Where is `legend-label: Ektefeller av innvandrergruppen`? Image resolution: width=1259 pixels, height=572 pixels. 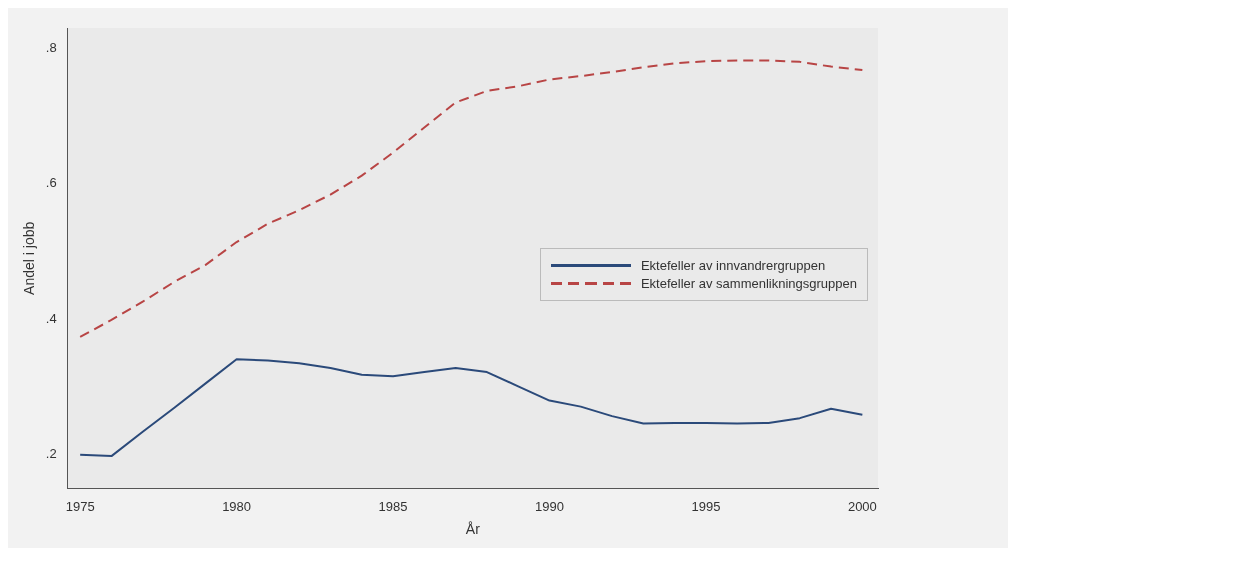
legend-label: Ektefeller av innvandrergruppen is located at coordinates (733, 265).